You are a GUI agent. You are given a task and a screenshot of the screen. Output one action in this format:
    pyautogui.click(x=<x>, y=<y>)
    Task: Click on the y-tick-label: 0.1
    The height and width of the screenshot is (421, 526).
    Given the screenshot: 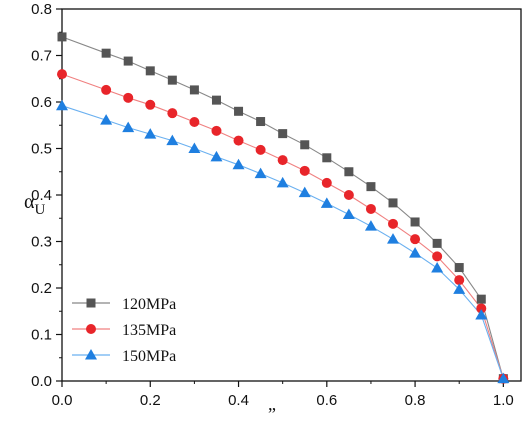 What is the action you would take?
    pyautogui.click(x=41, y=335)
    